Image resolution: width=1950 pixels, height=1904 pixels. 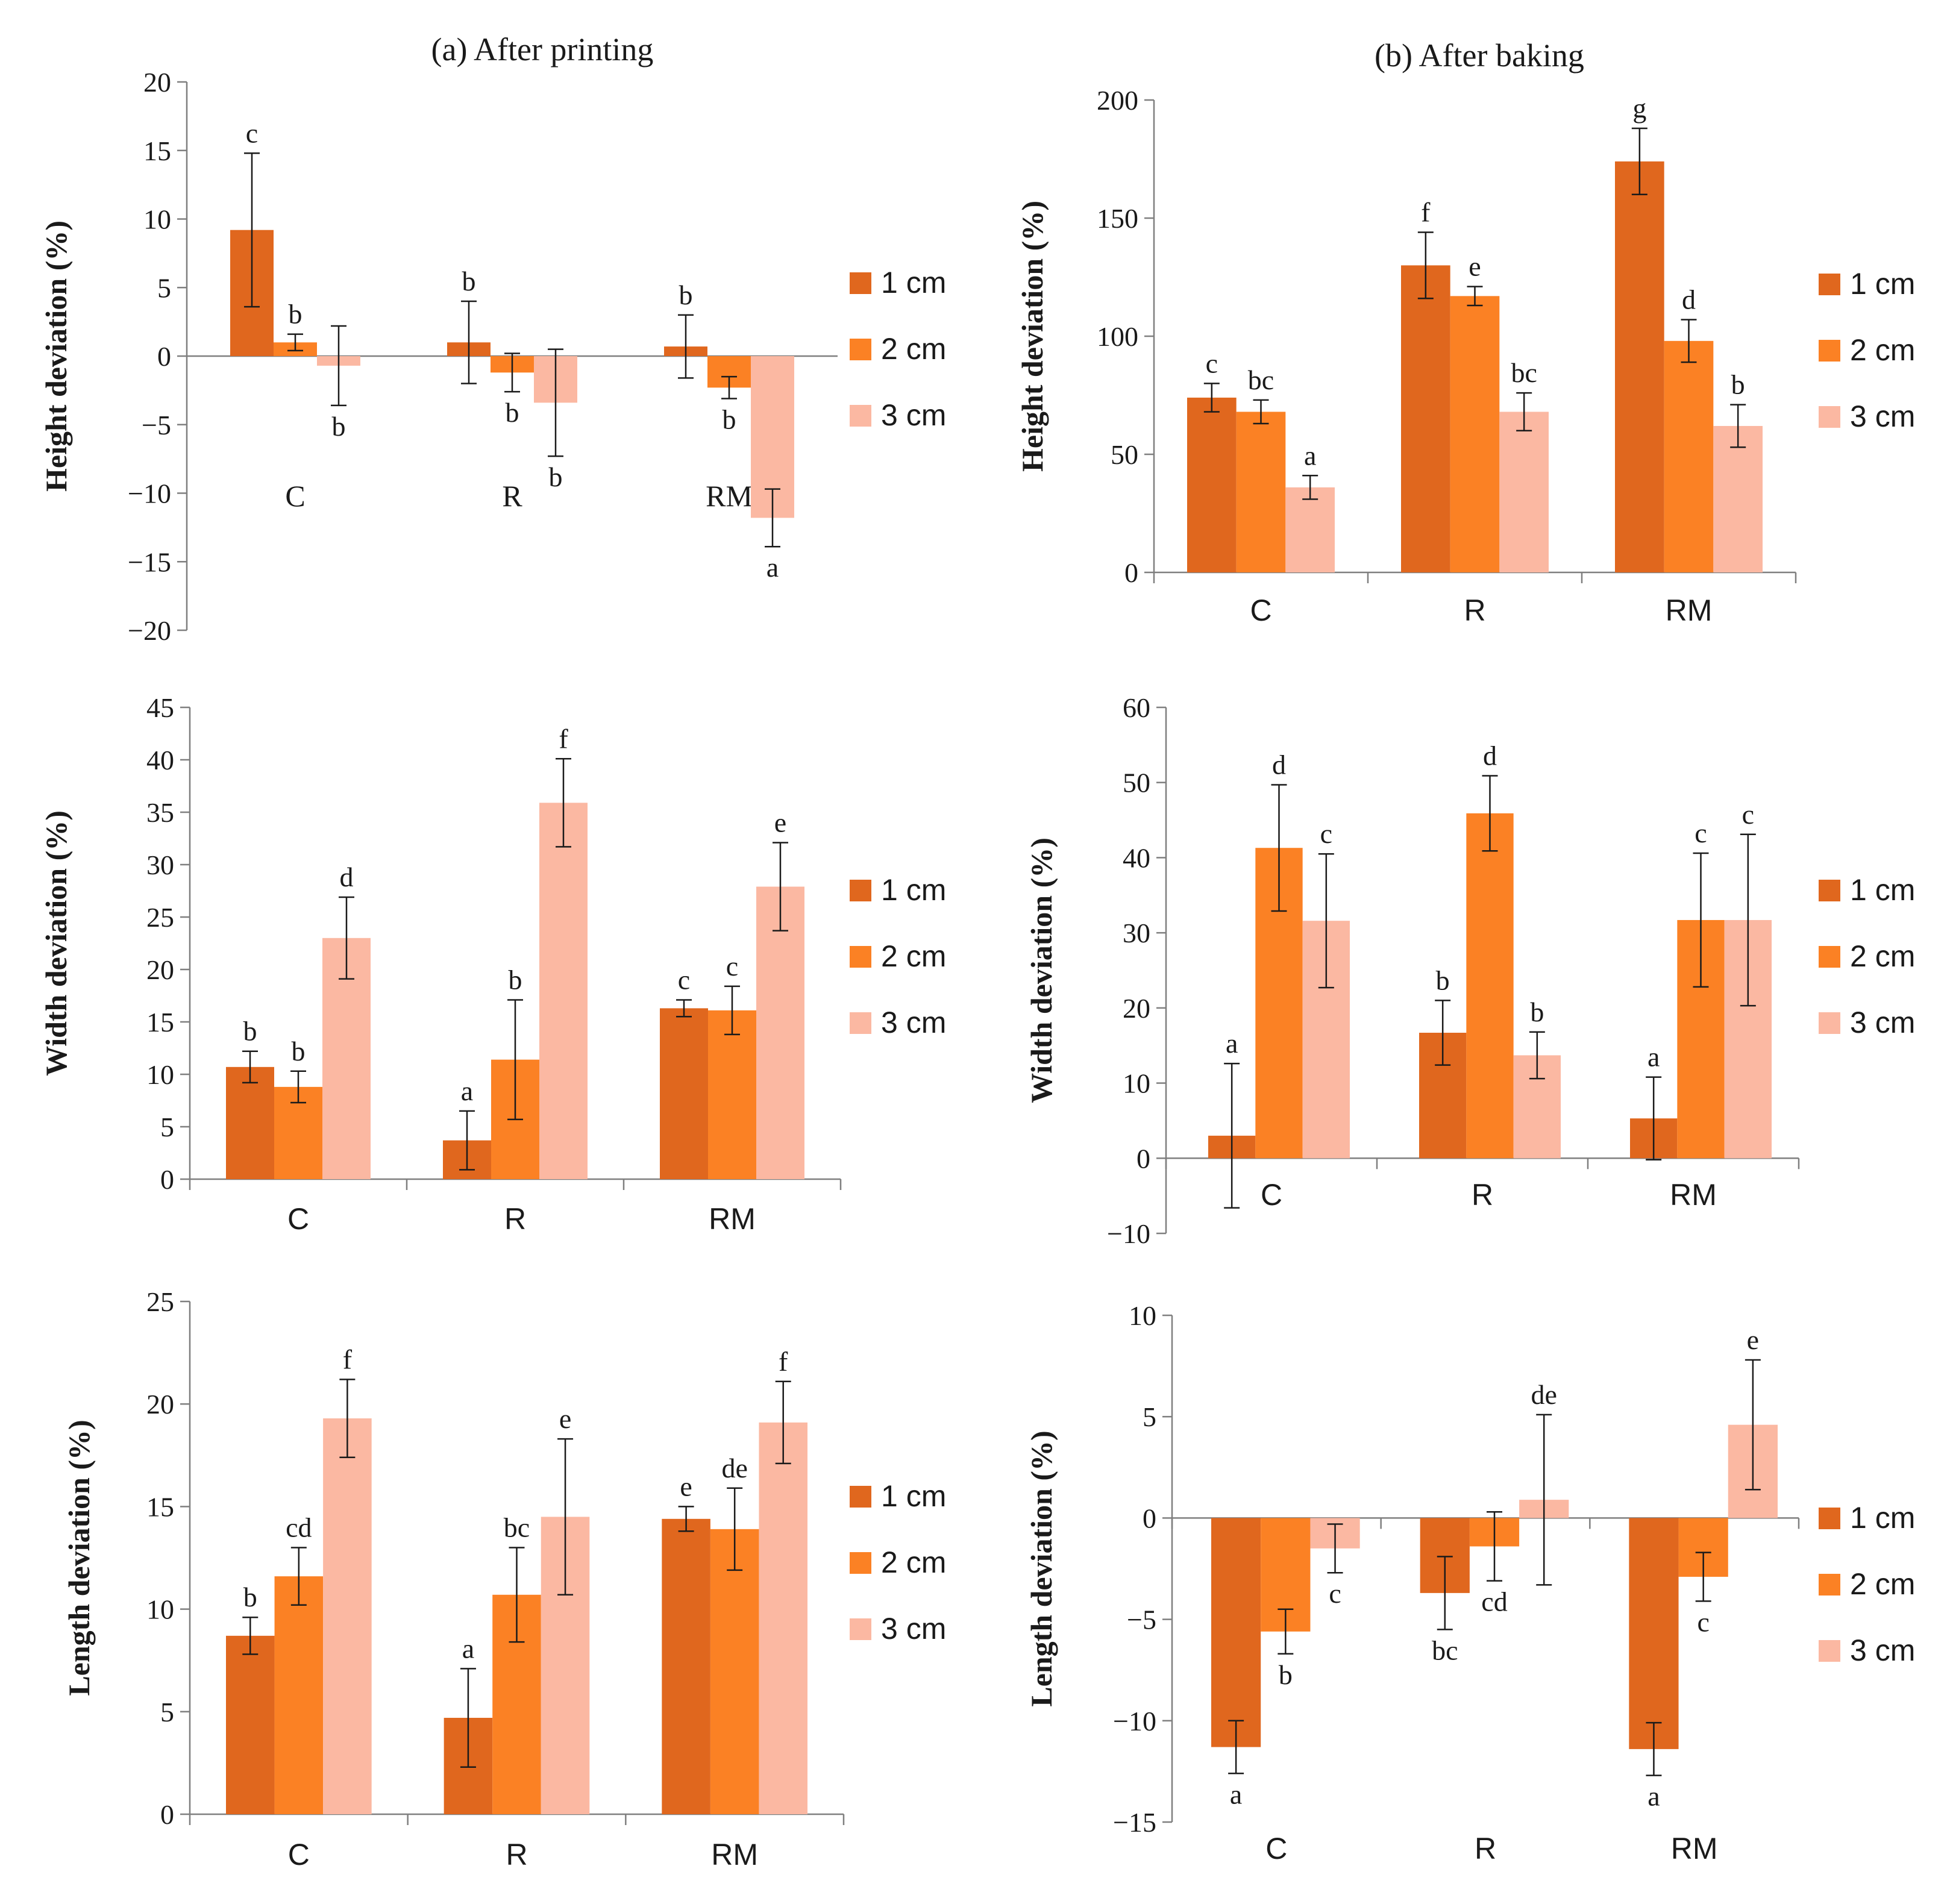 What do you see at coordinates (1544, 1394) in the screenshot?
I see `significance-letter: de` at bounding box center [1544, 1394].